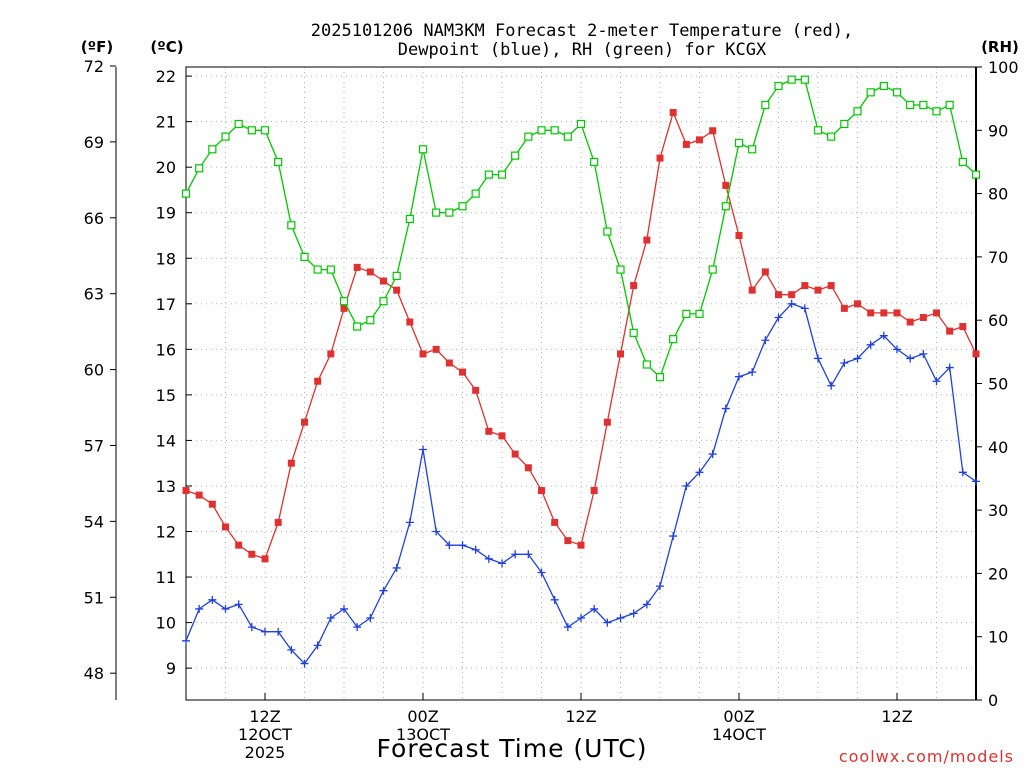 The width and height of the screenshot is (1024, 768). Describe the element at coordinates (166, 623) in the screenshot. I see `celsius-tick-label: 10` at that location.